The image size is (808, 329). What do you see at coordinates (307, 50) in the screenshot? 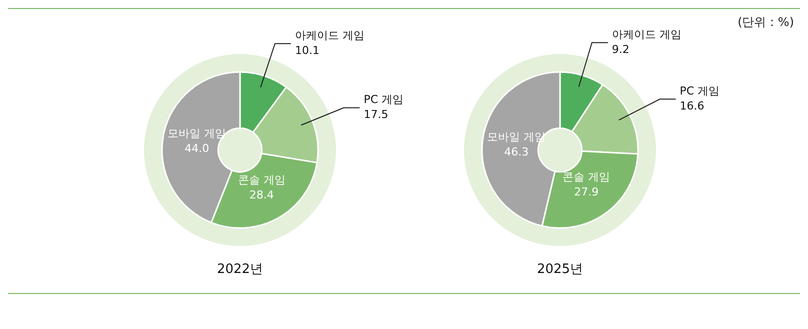
I see `data-label: 10.1` at bounding box center [307, 50].